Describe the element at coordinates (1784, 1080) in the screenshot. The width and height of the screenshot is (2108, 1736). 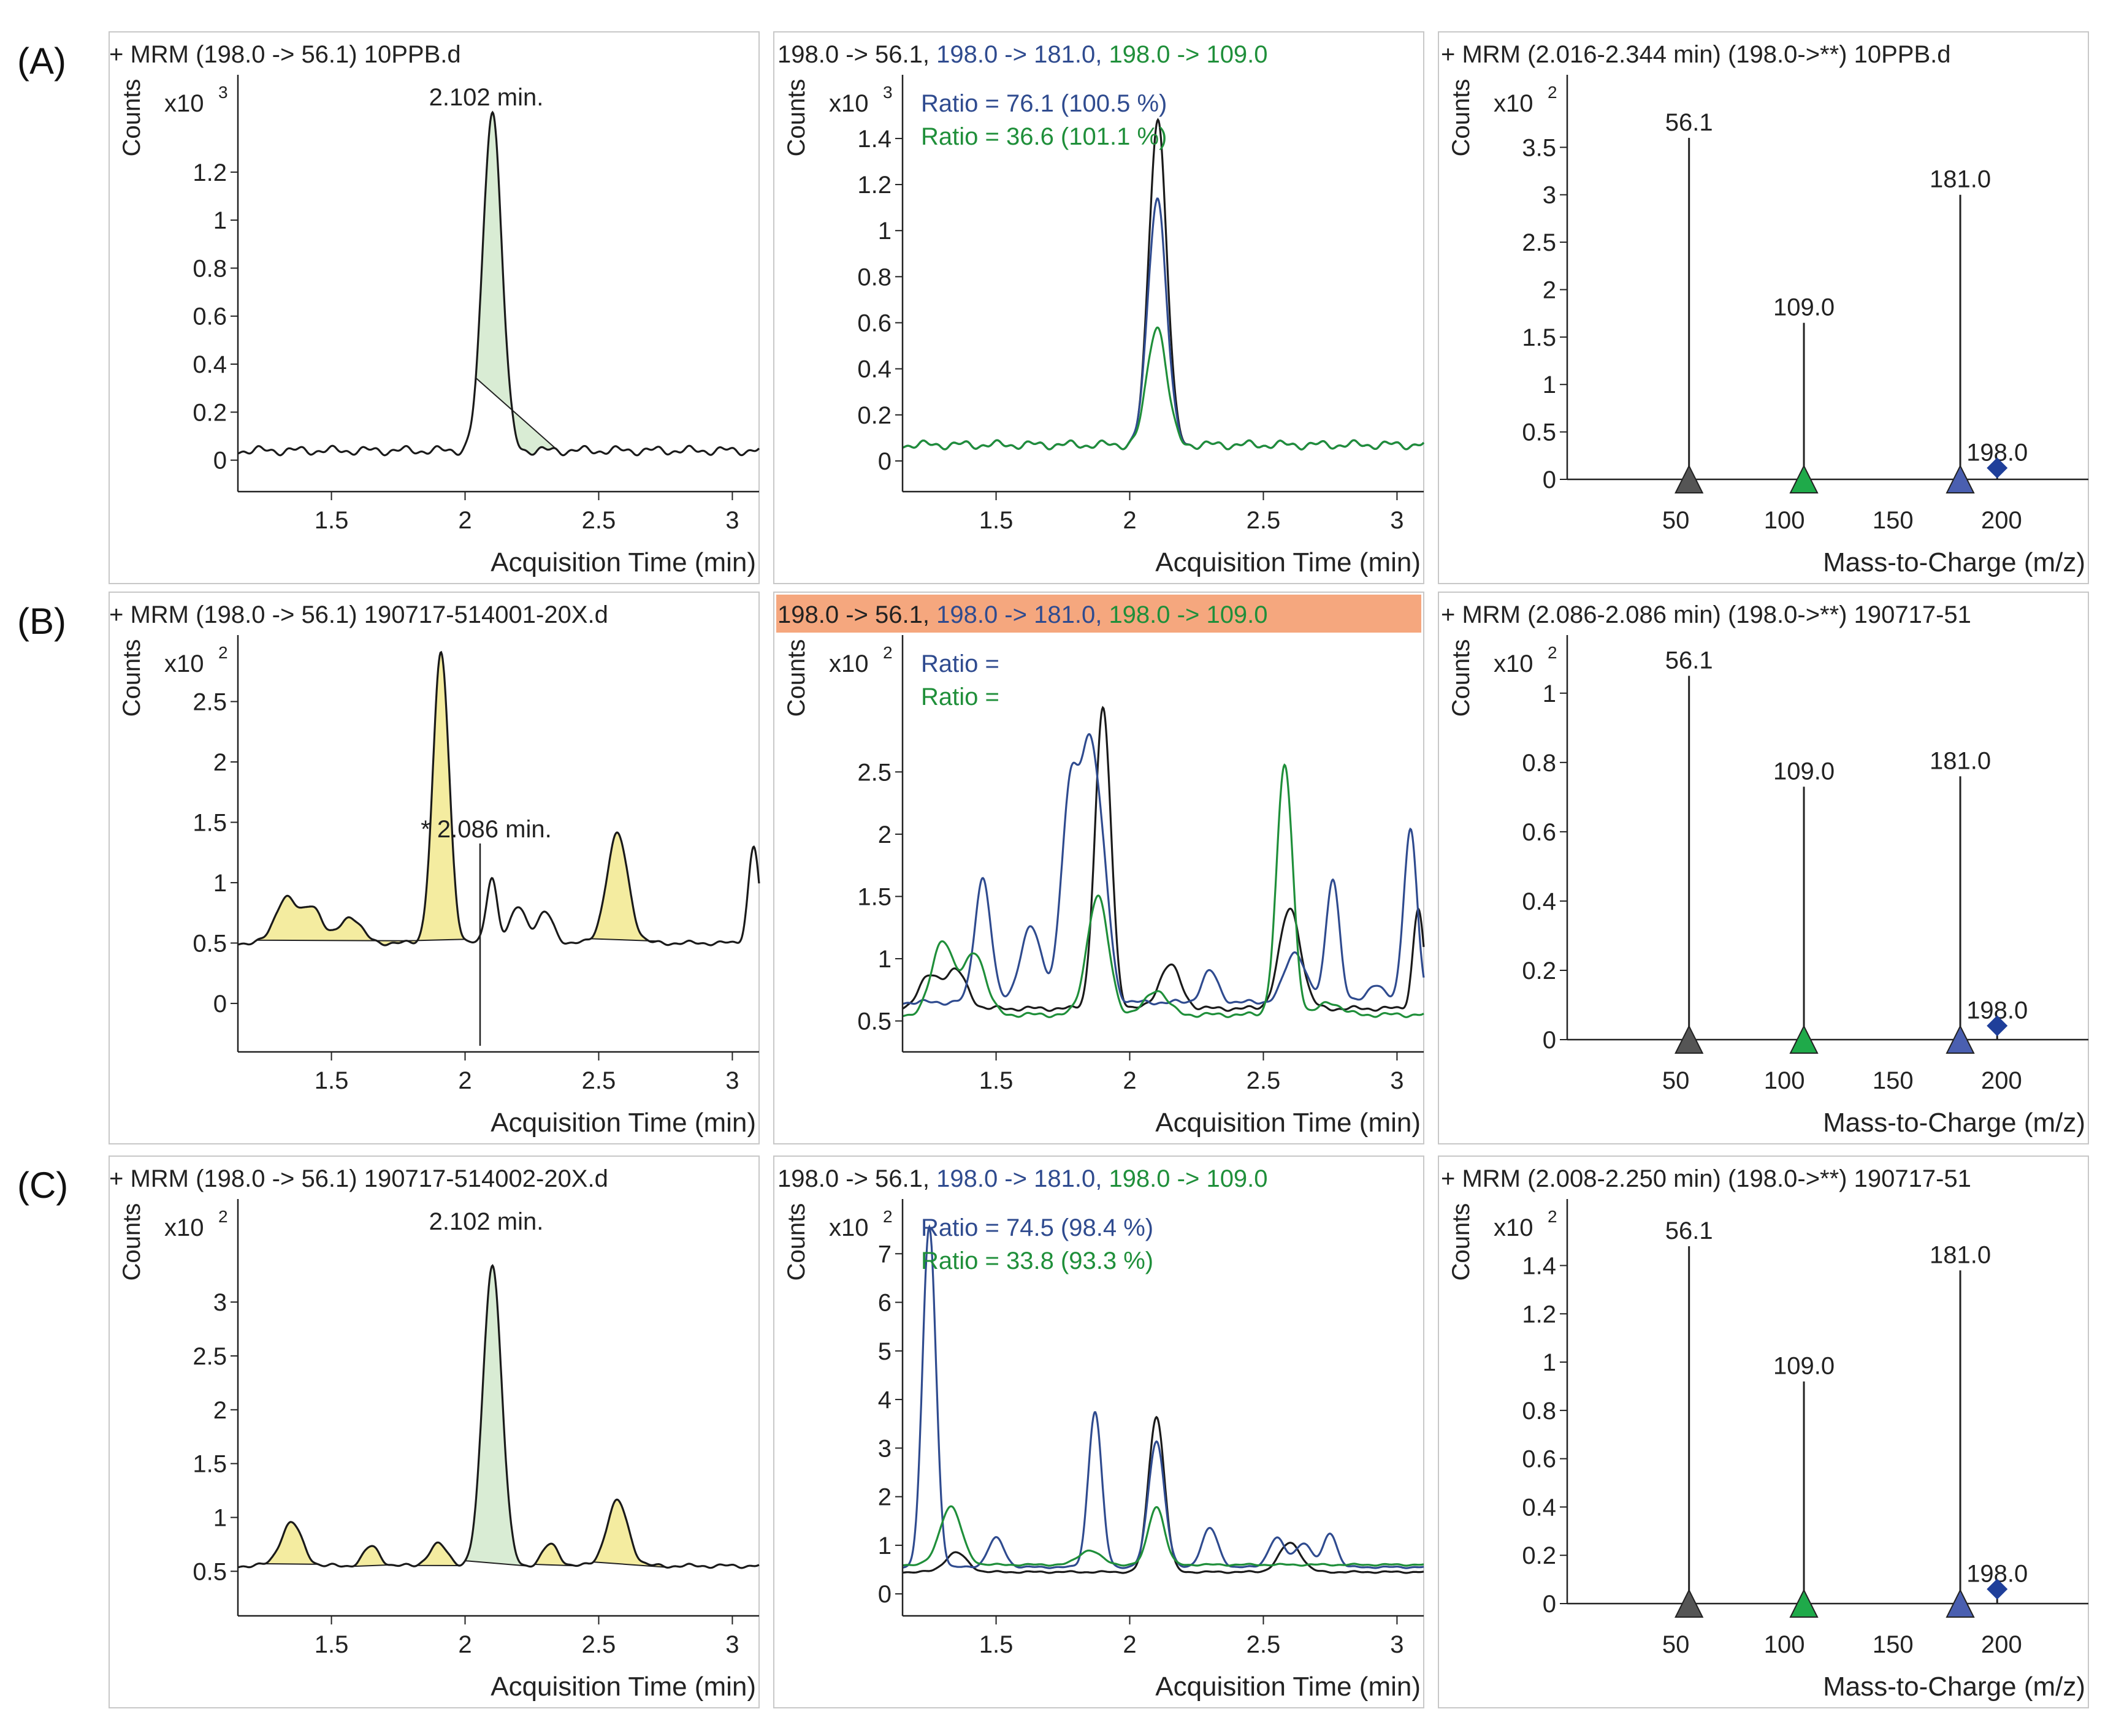
I see `x-tick-label: 100` at that location.